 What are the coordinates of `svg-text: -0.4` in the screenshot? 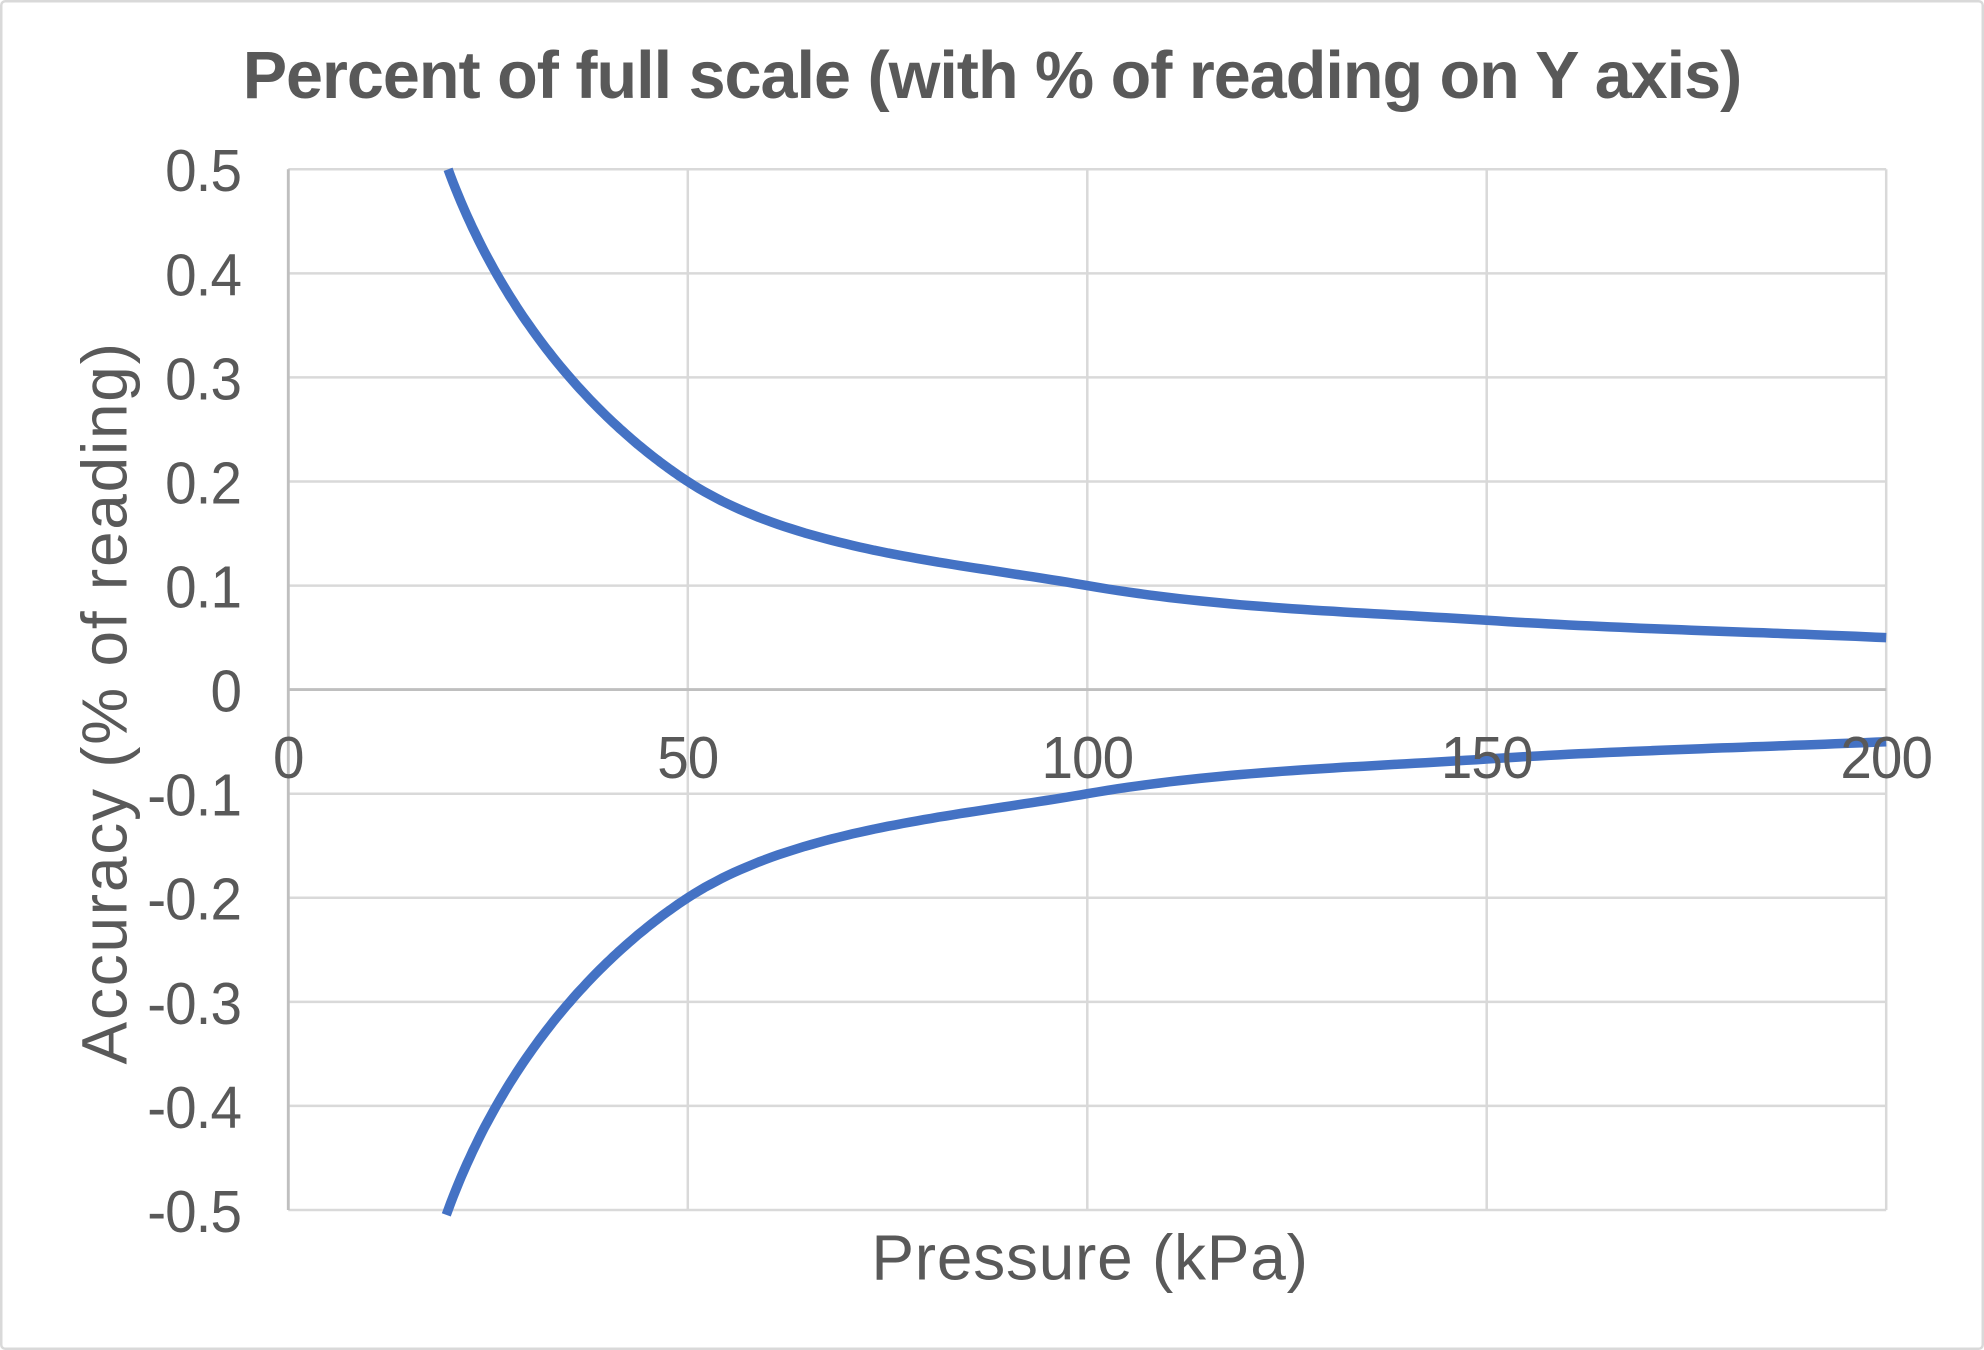 It's located at (194, 1108).